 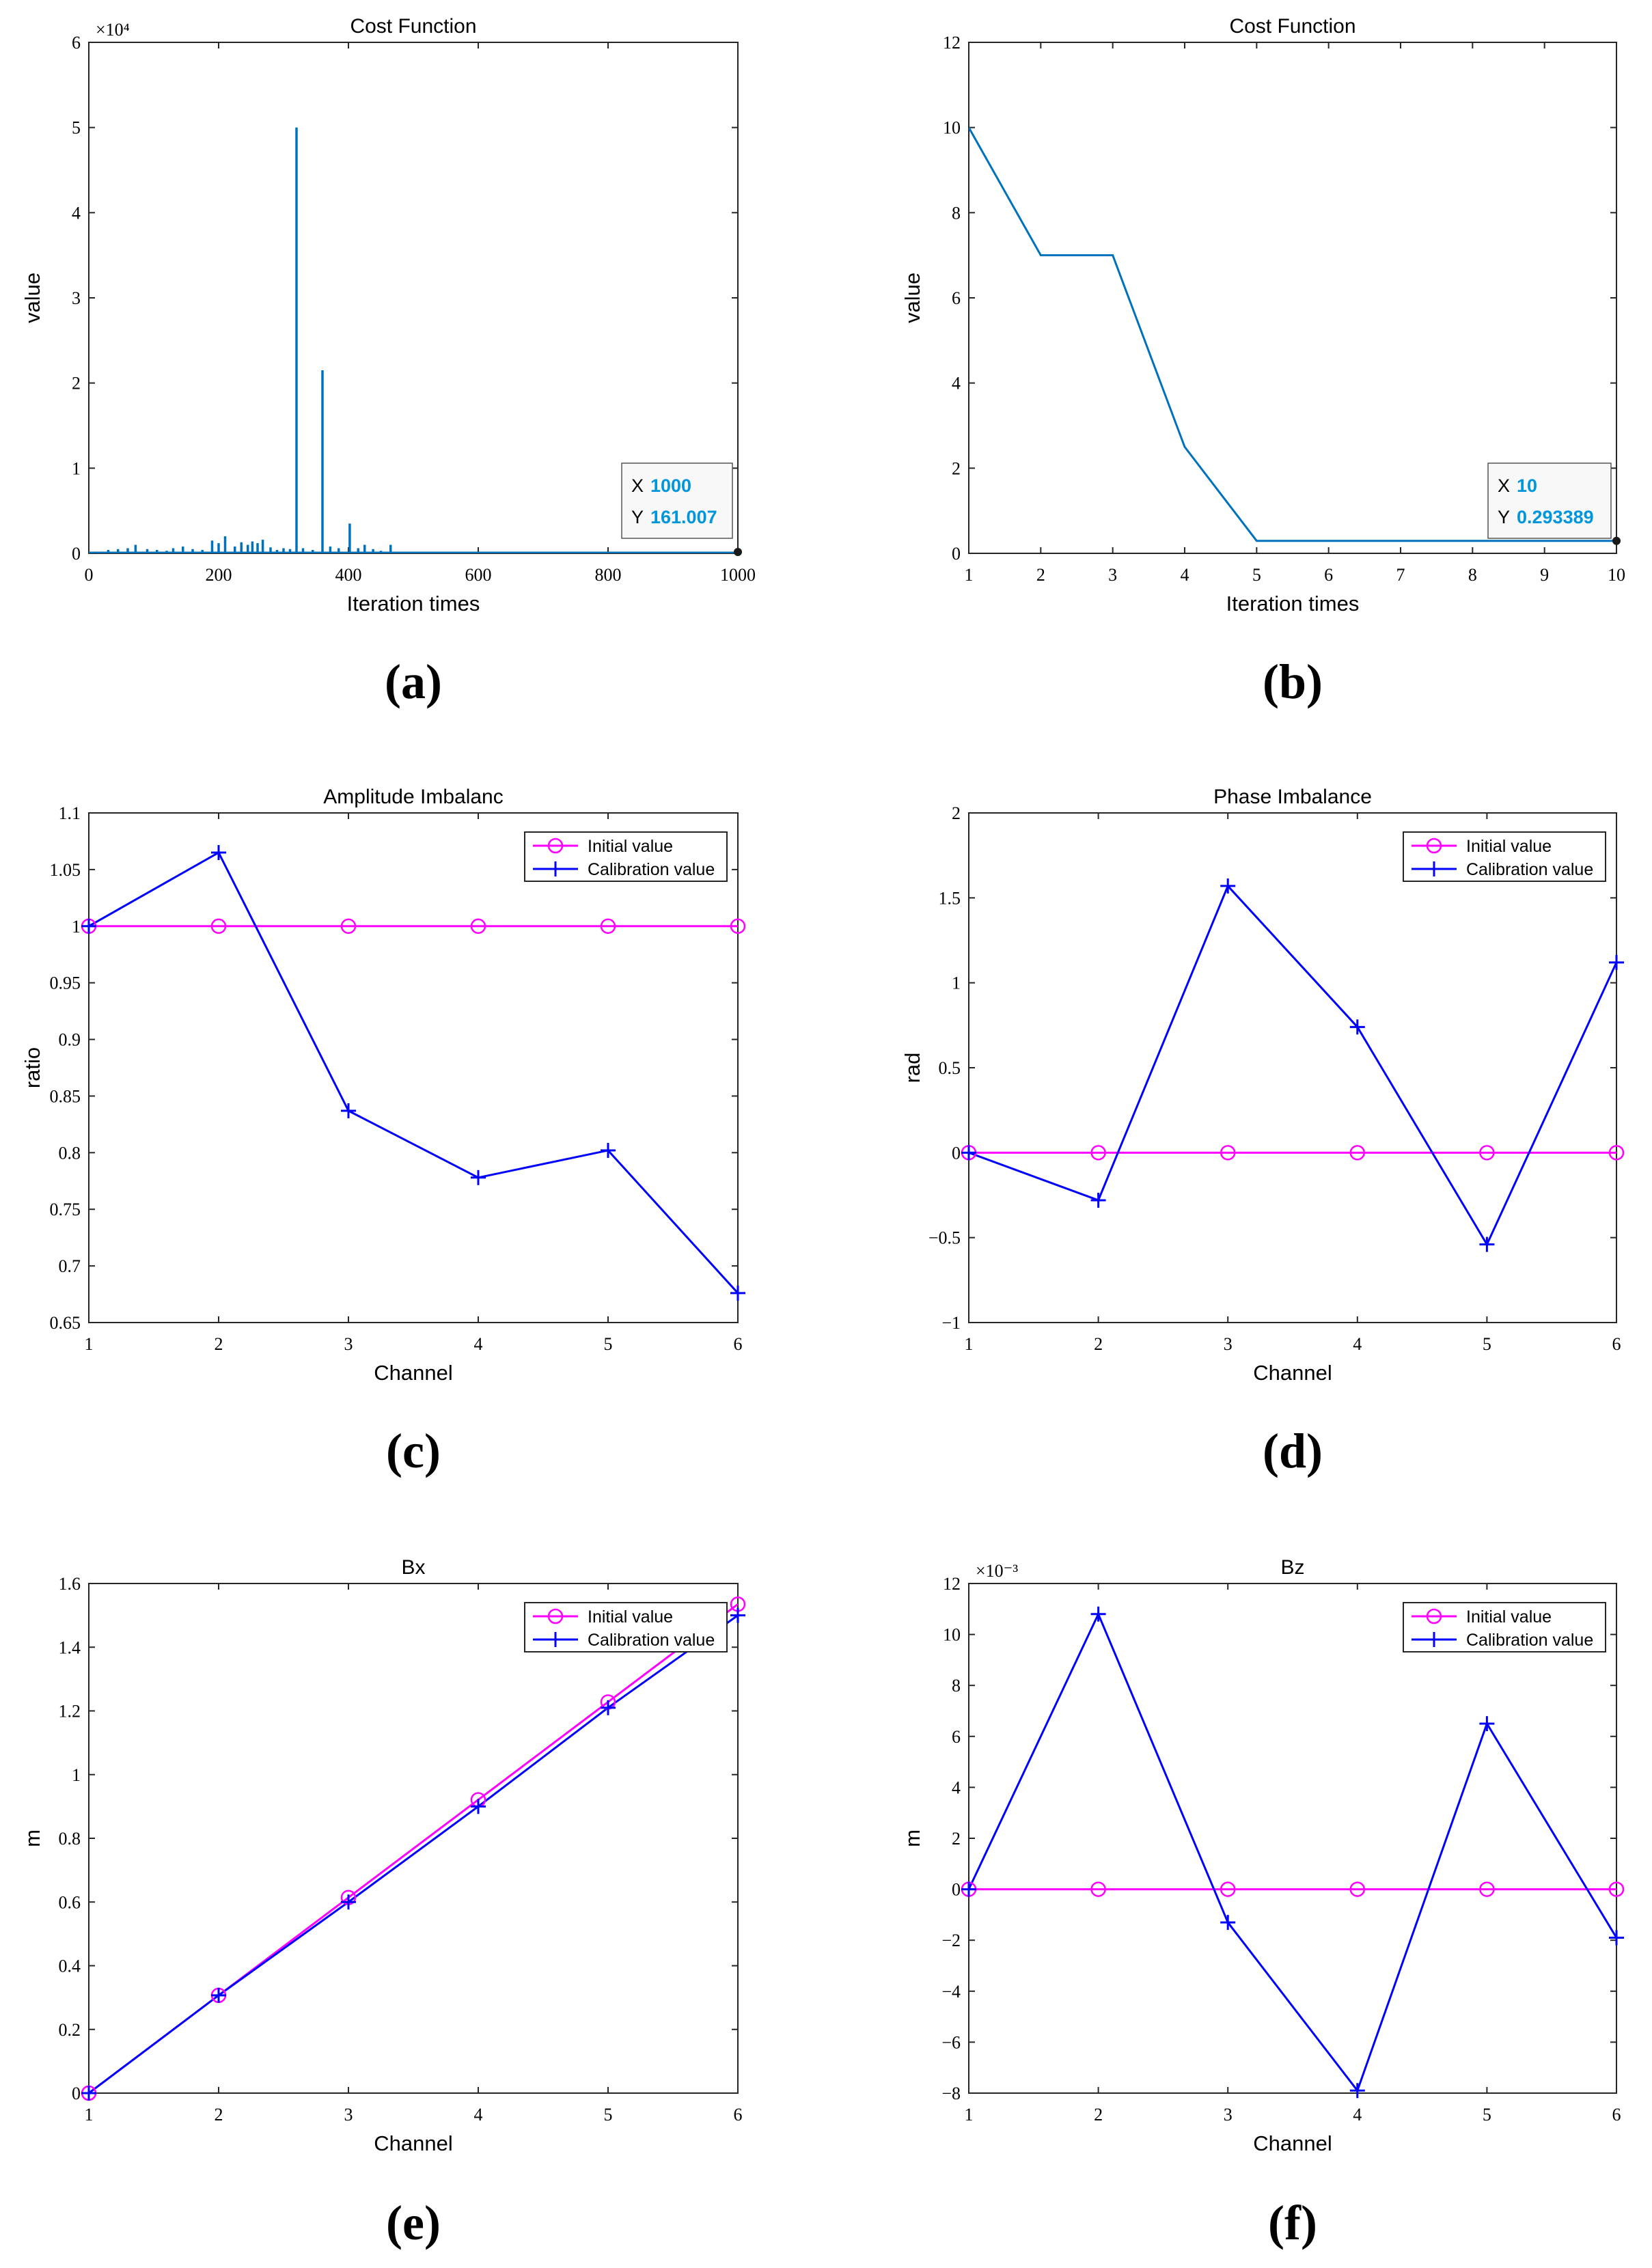 I want to click on x-tick-label: 600, so click(x=478, y=575).